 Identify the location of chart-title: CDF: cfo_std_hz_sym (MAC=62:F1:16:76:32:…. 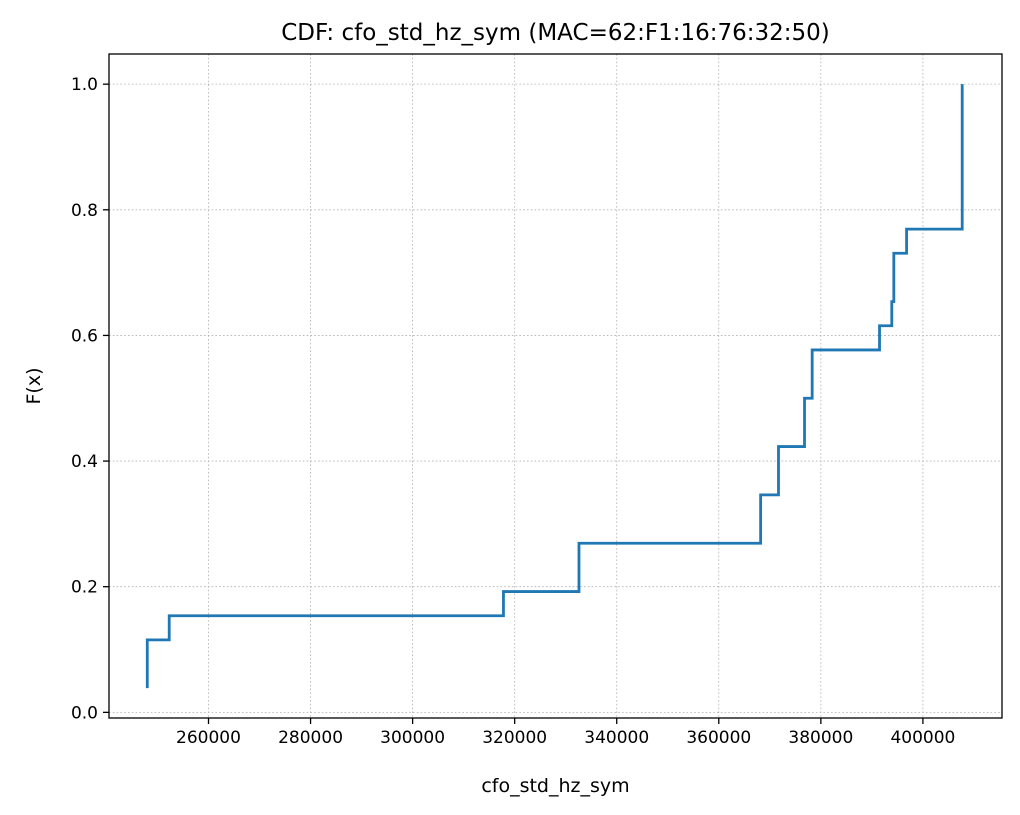
(555, 33).